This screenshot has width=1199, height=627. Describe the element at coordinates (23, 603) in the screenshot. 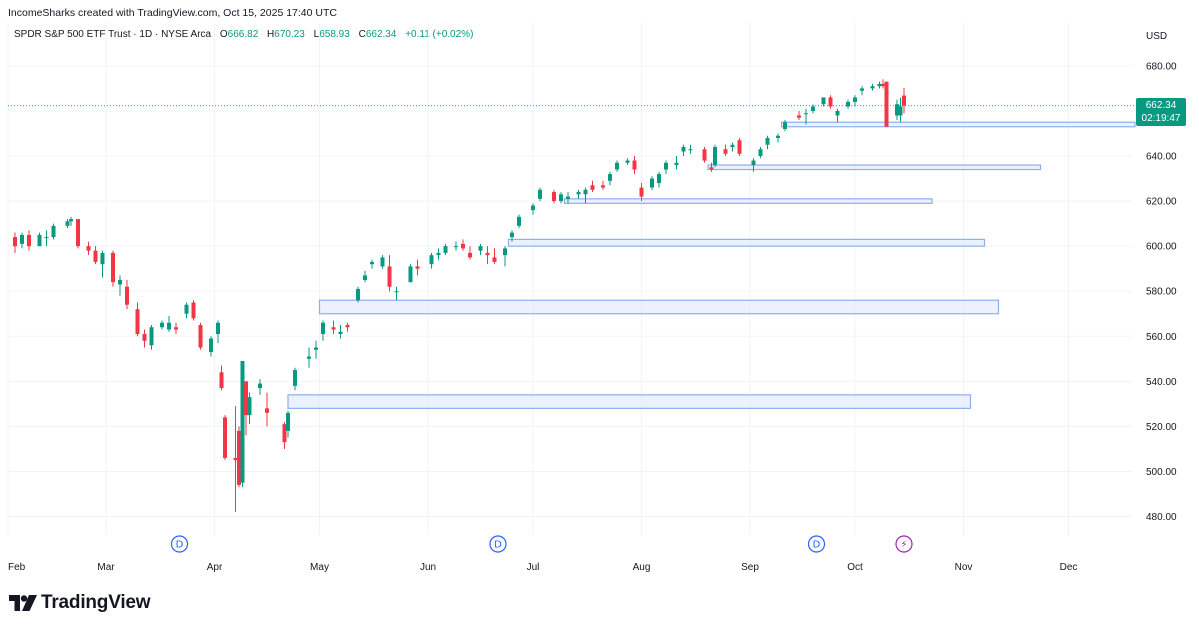

I see `tradingview-logo-icon` at that location.